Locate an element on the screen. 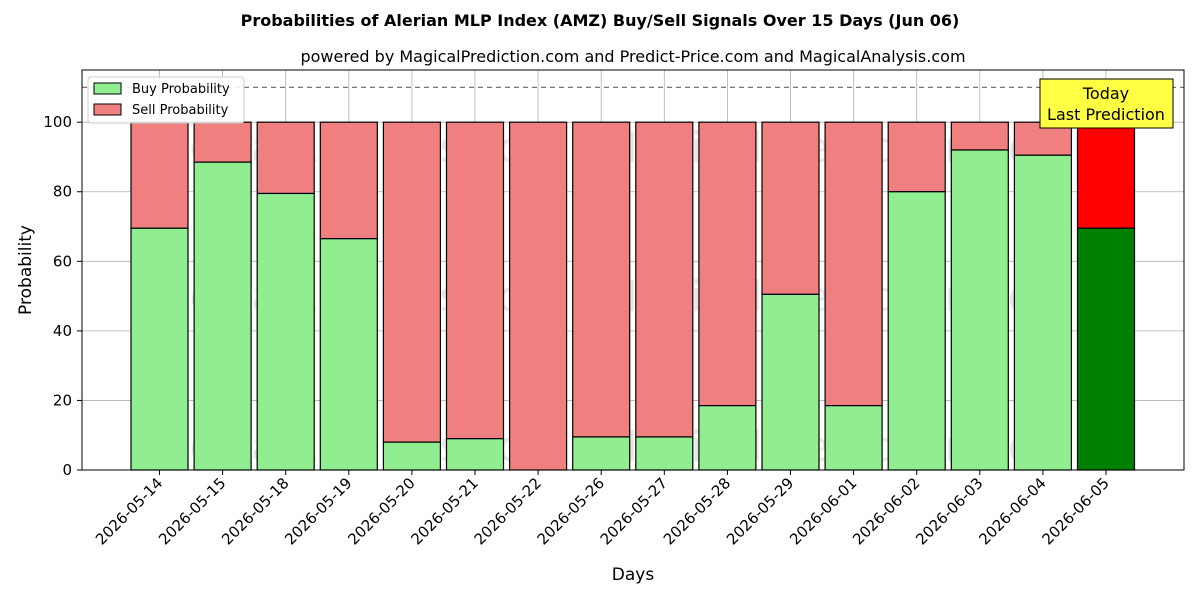  annotation-box is located at coordinates (1106, 103).